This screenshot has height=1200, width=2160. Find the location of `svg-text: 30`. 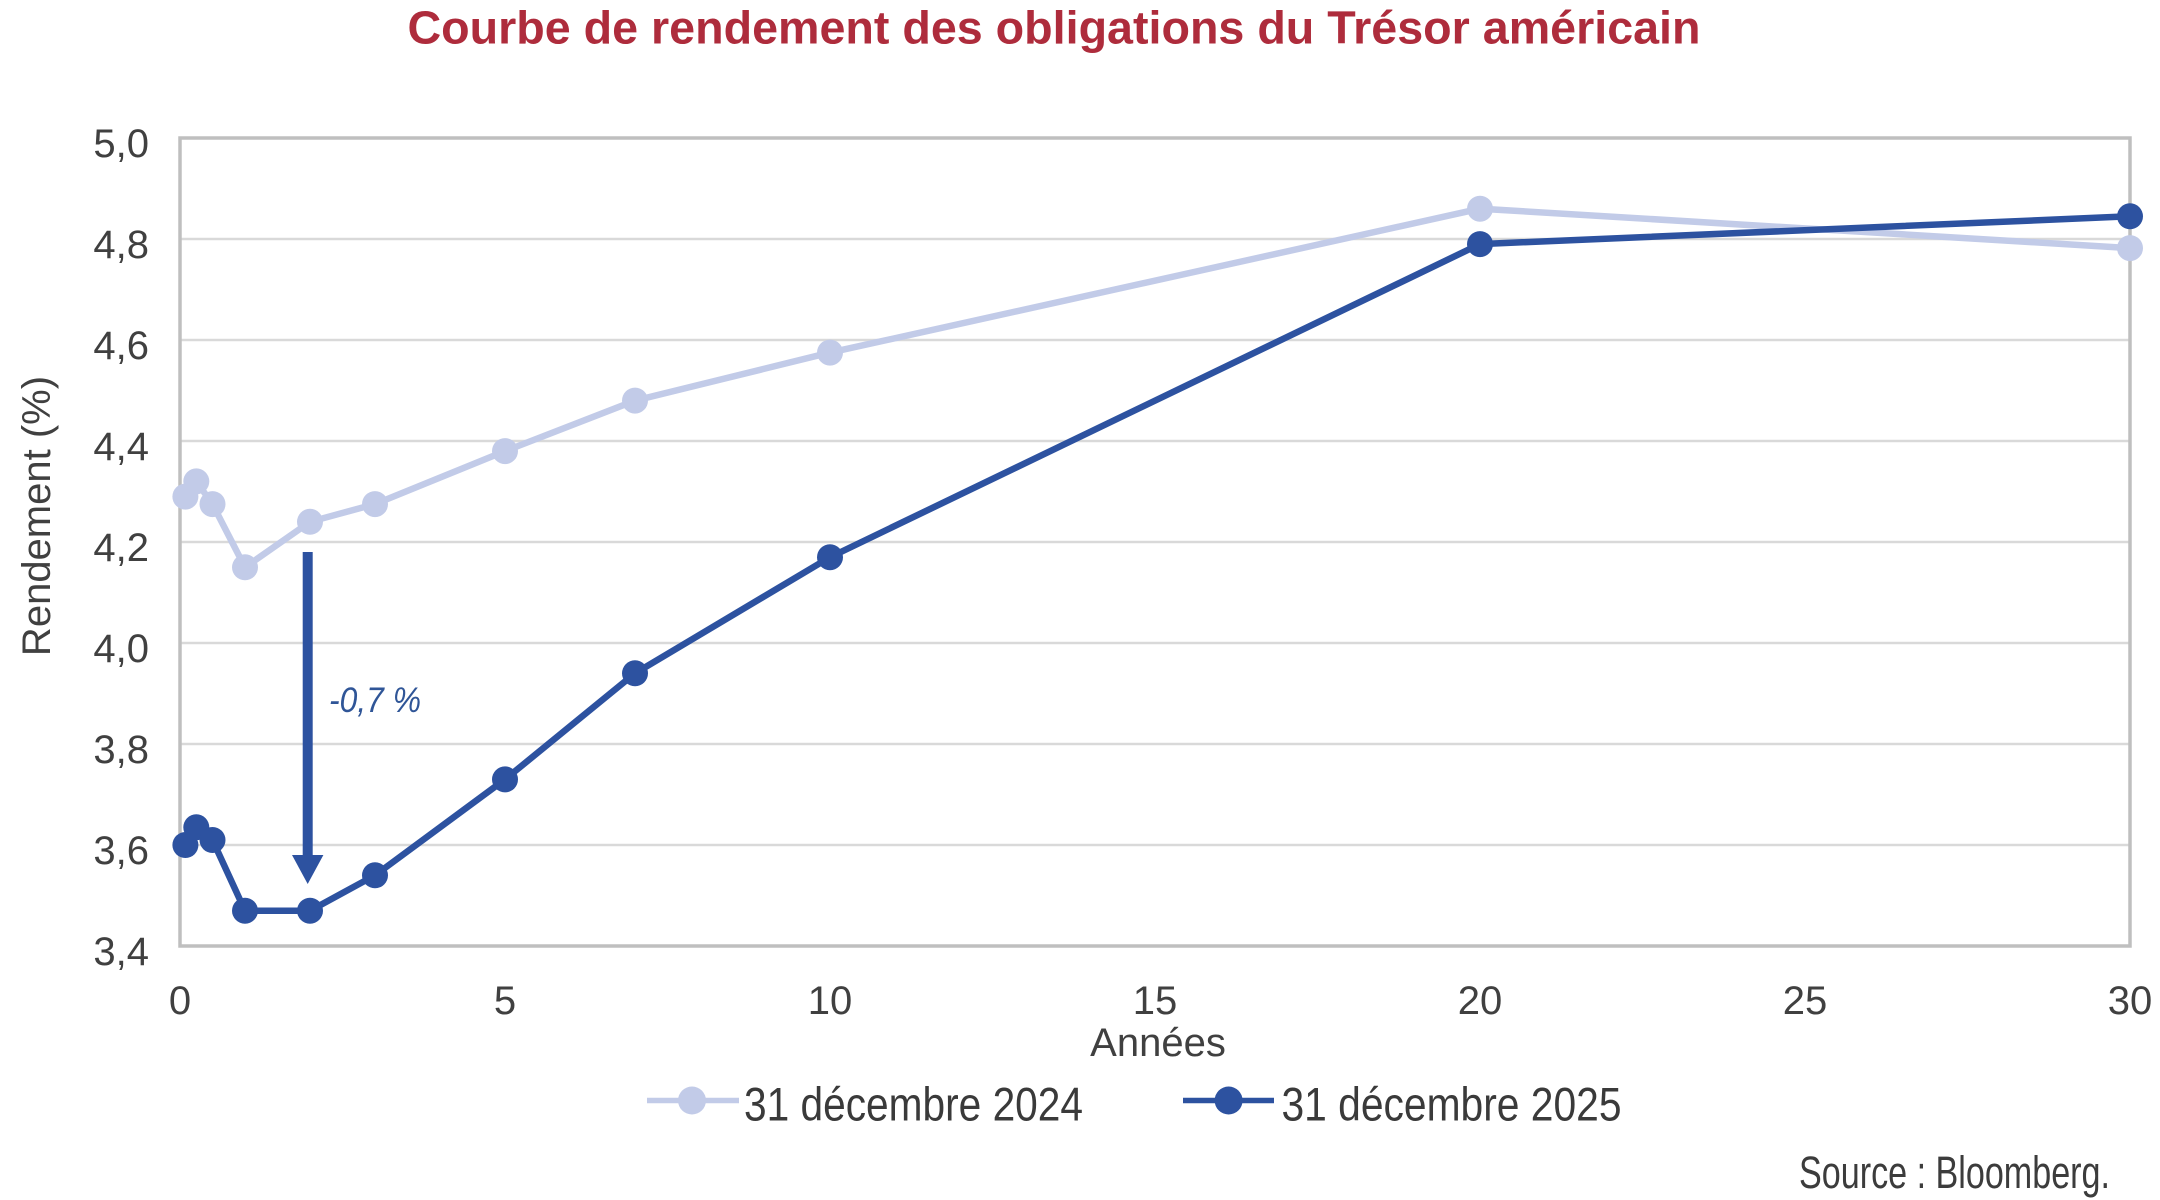

svg-text: 30 is located at coordinates (2130, 1001).